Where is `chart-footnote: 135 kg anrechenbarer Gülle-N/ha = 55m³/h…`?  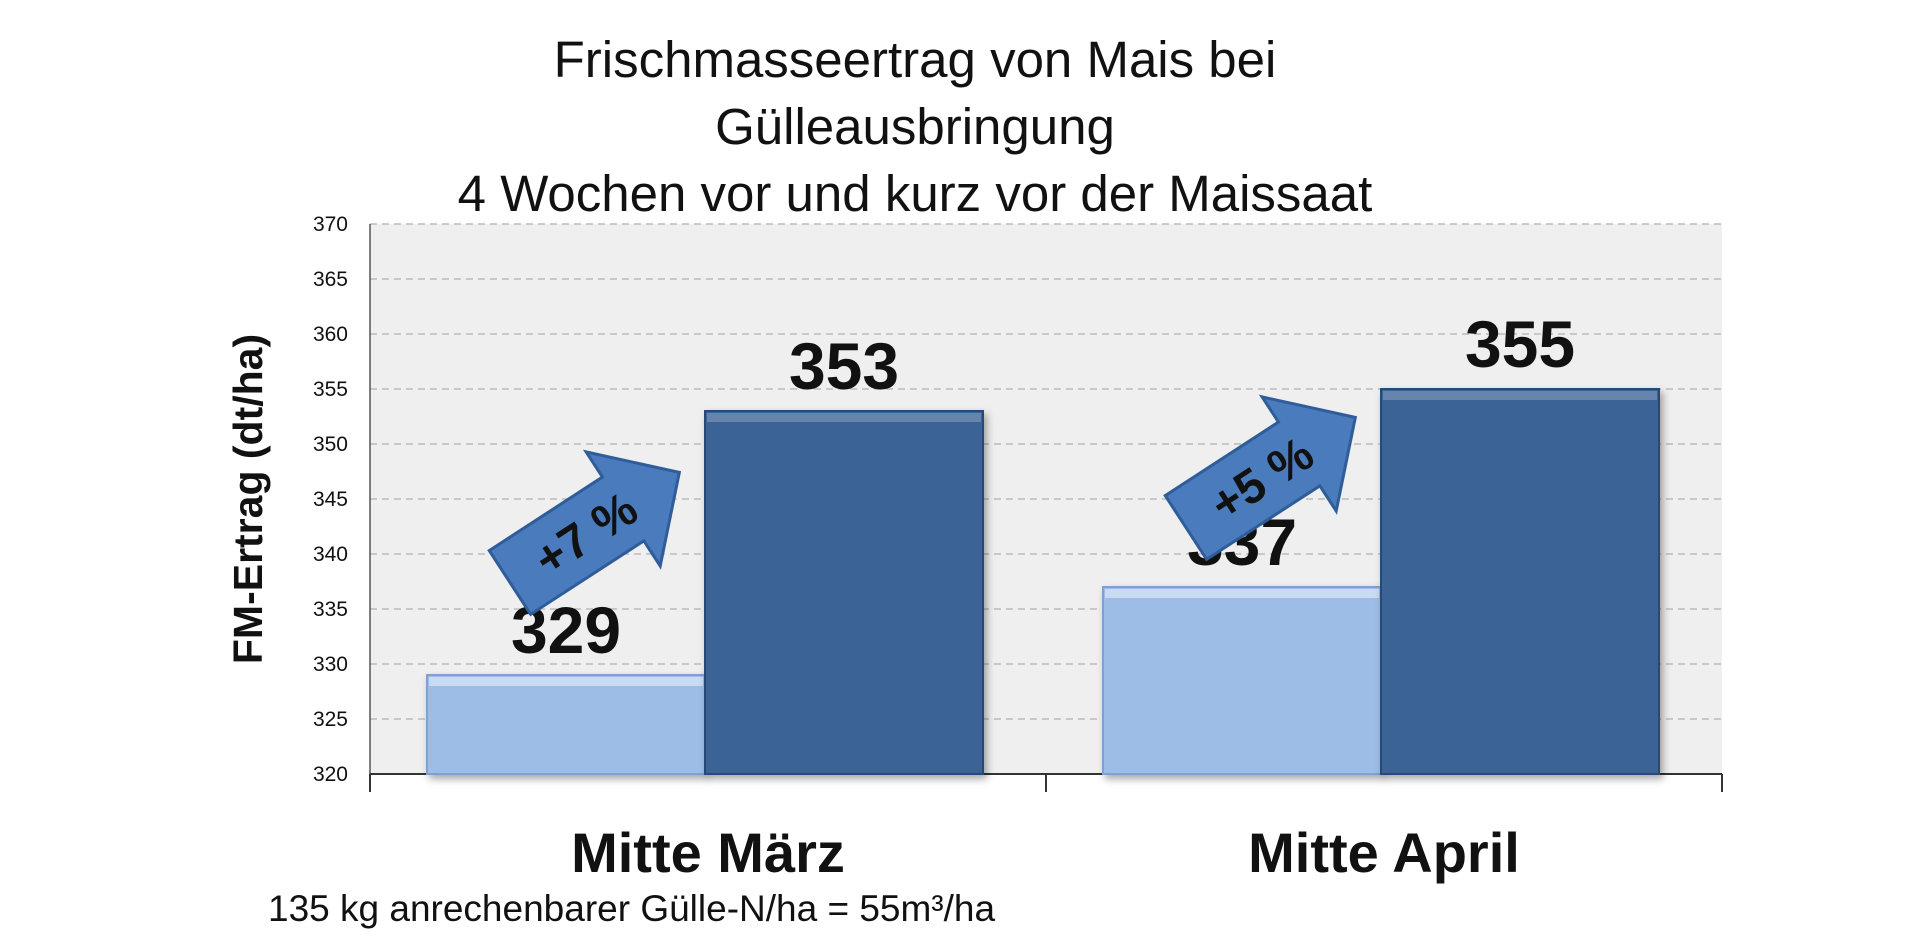
chart-footnote: 135 kg anrechenbarer Gülle-N/ha = 55m³/h… is located at coordinates (632, 908).